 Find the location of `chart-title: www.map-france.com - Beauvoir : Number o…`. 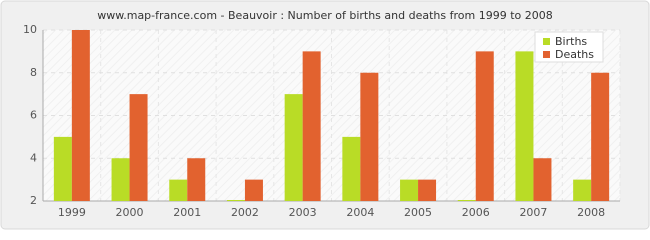

chart-title: www.map-france.com - Beauvoir : Number o… is located at coordinates (324, 15).